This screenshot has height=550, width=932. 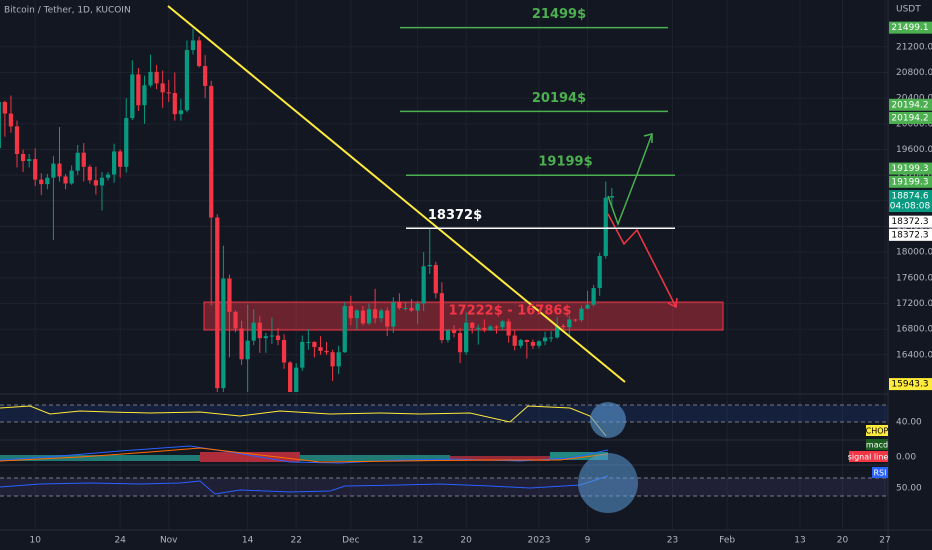 What do you see at coordinates (120, 541) in the screenshot?
I see `x-tick-label: 24` at bounding box center [120, 541].